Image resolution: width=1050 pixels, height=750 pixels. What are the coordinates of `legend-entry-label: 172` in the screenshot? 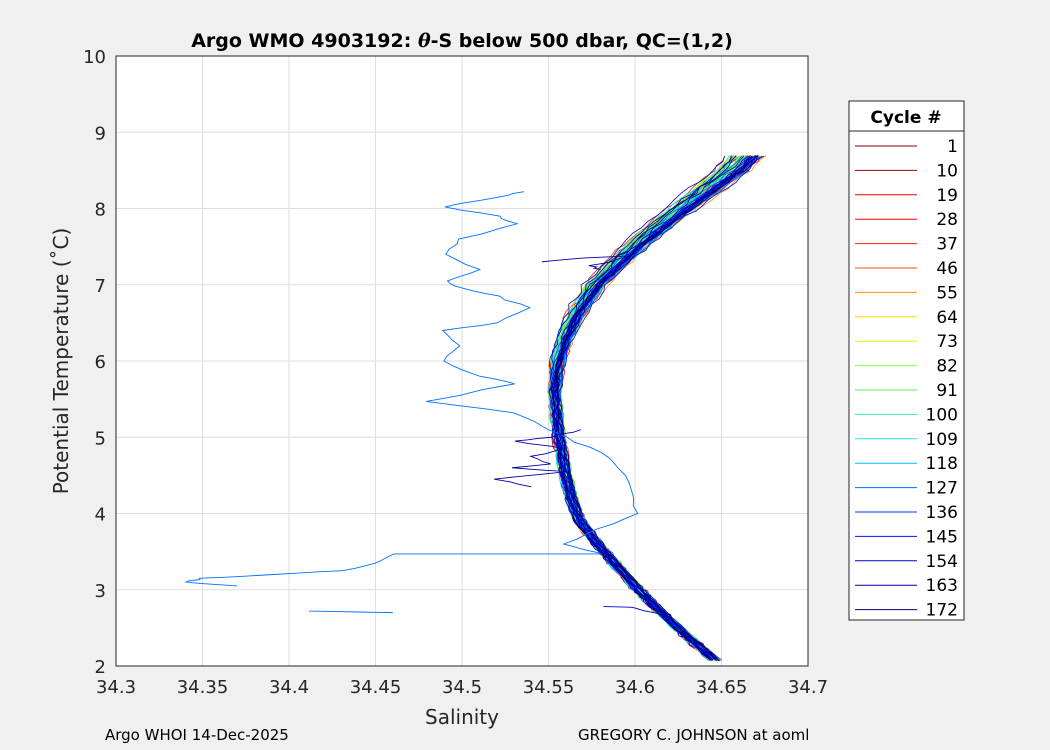 It's located at (942, 611).